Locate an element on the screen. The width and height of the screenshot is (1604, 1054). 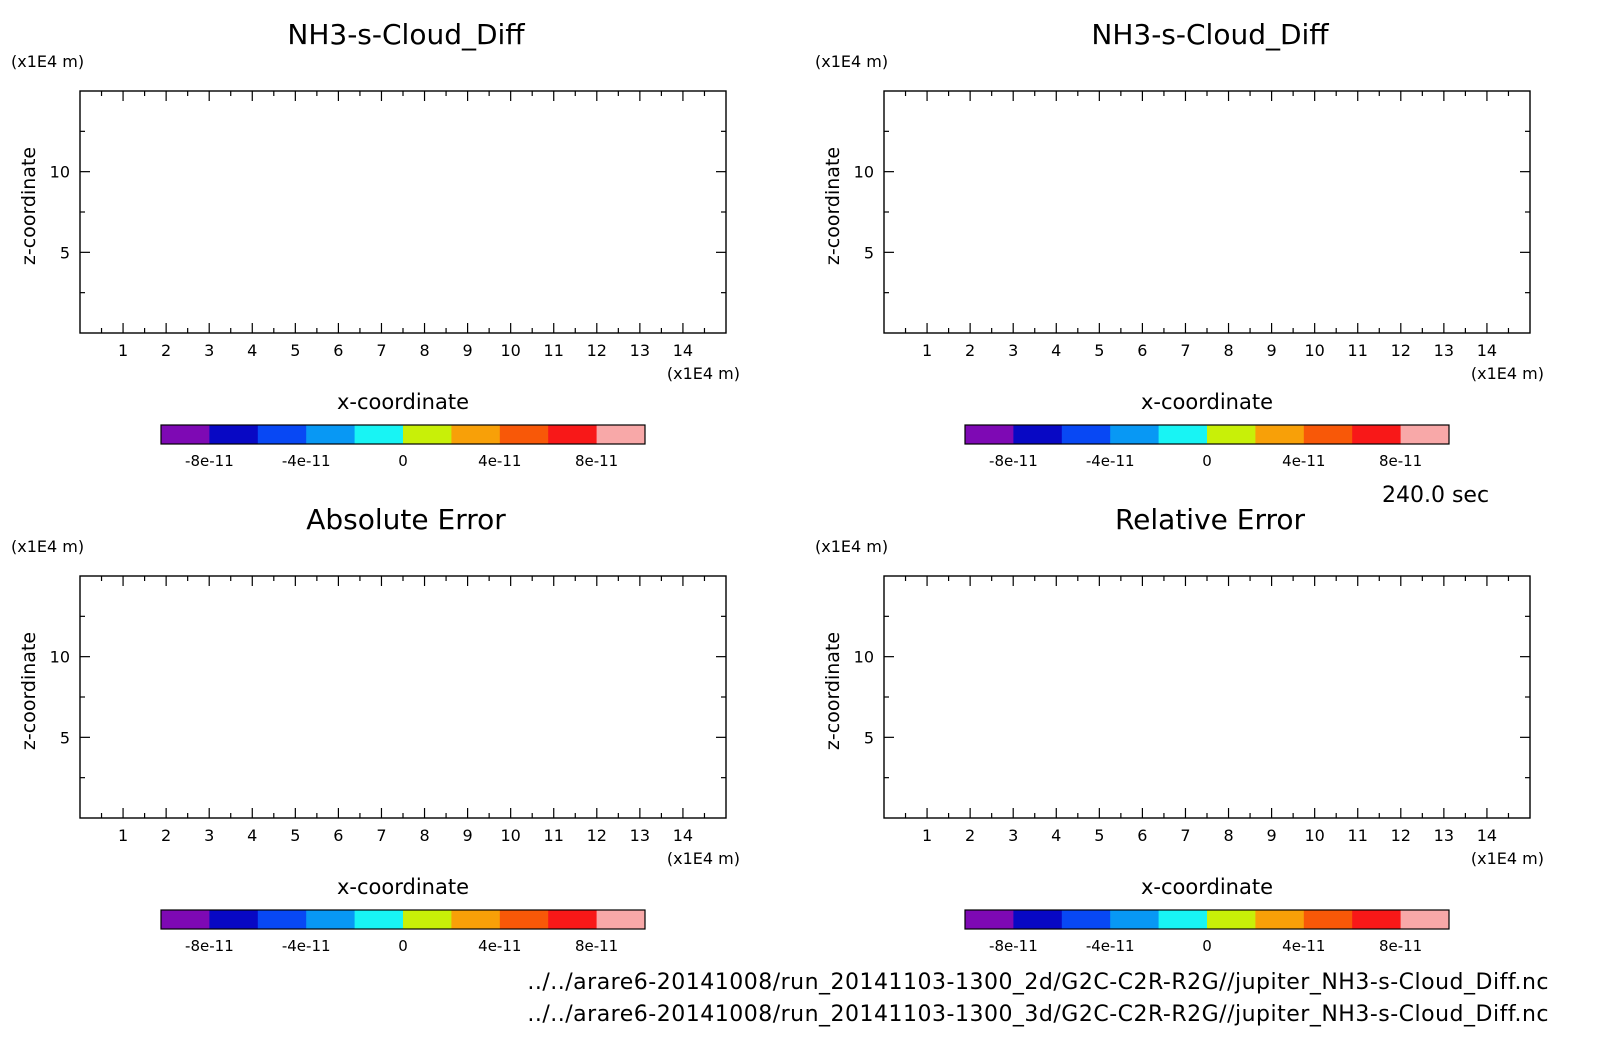
panel-3-x-tick-label: 8 is located at coordinates (424, 835).